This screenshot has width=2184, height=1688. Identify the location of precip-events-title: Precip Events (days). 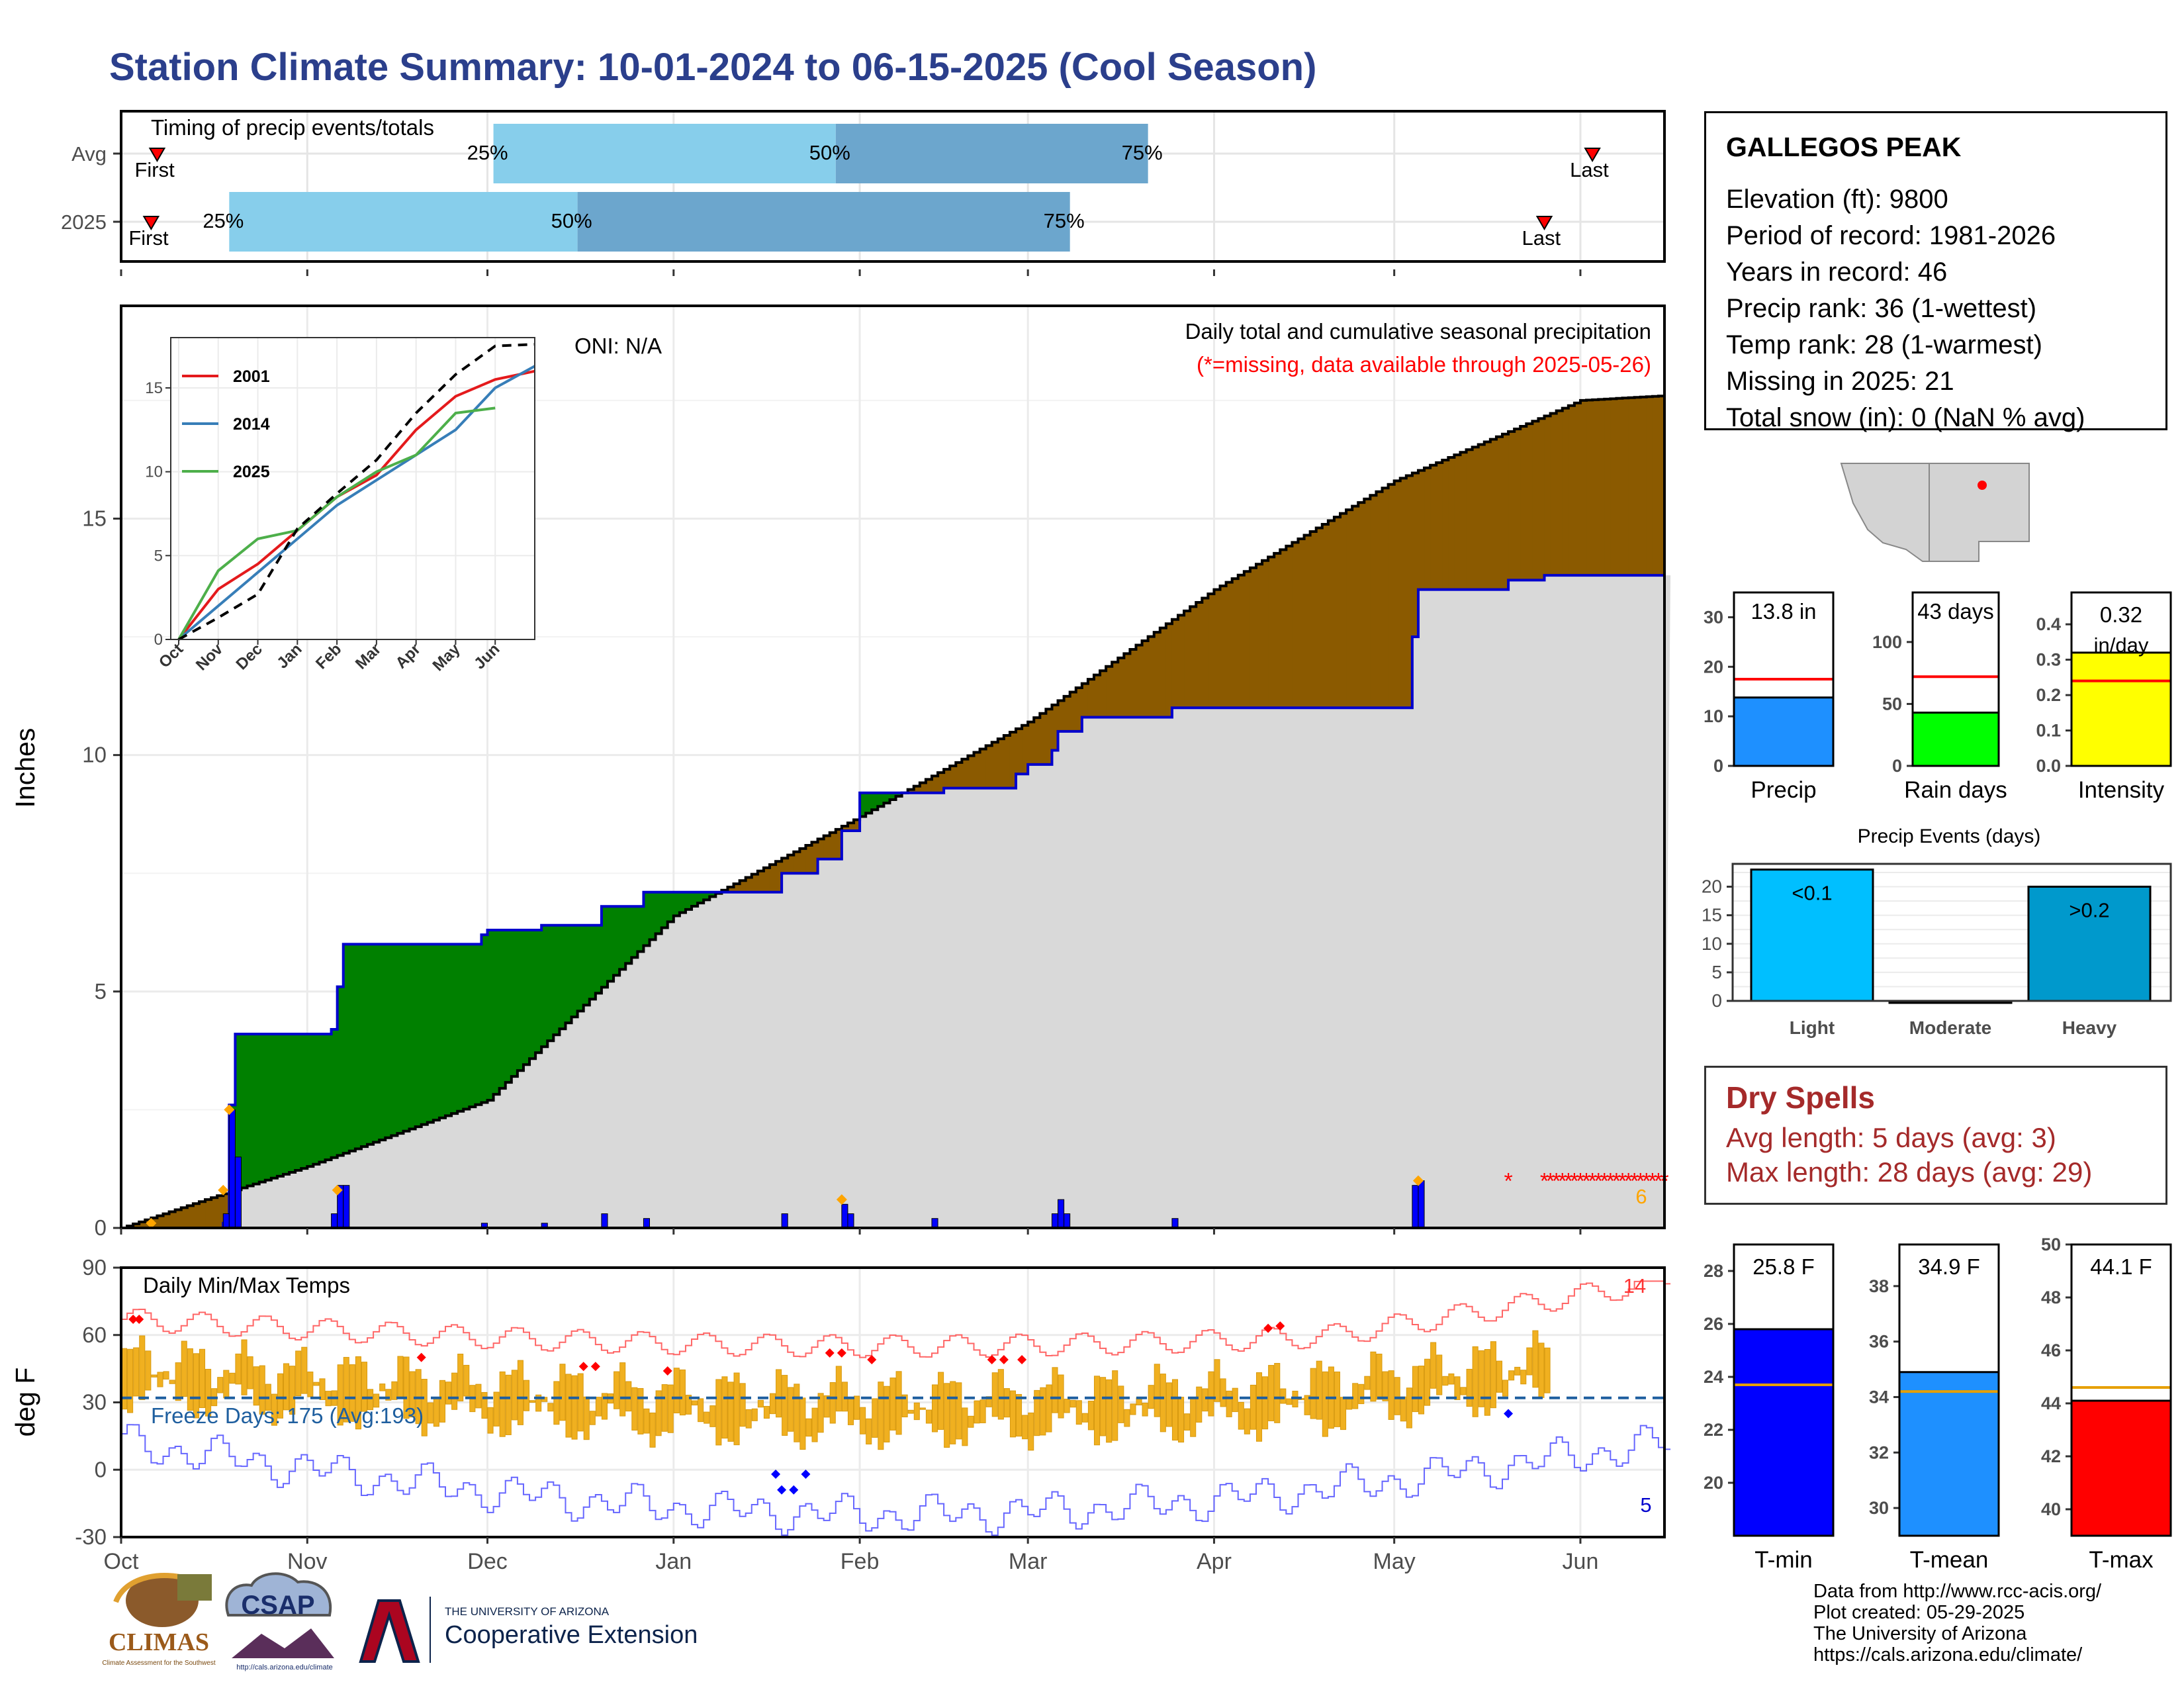
(1949, 836).